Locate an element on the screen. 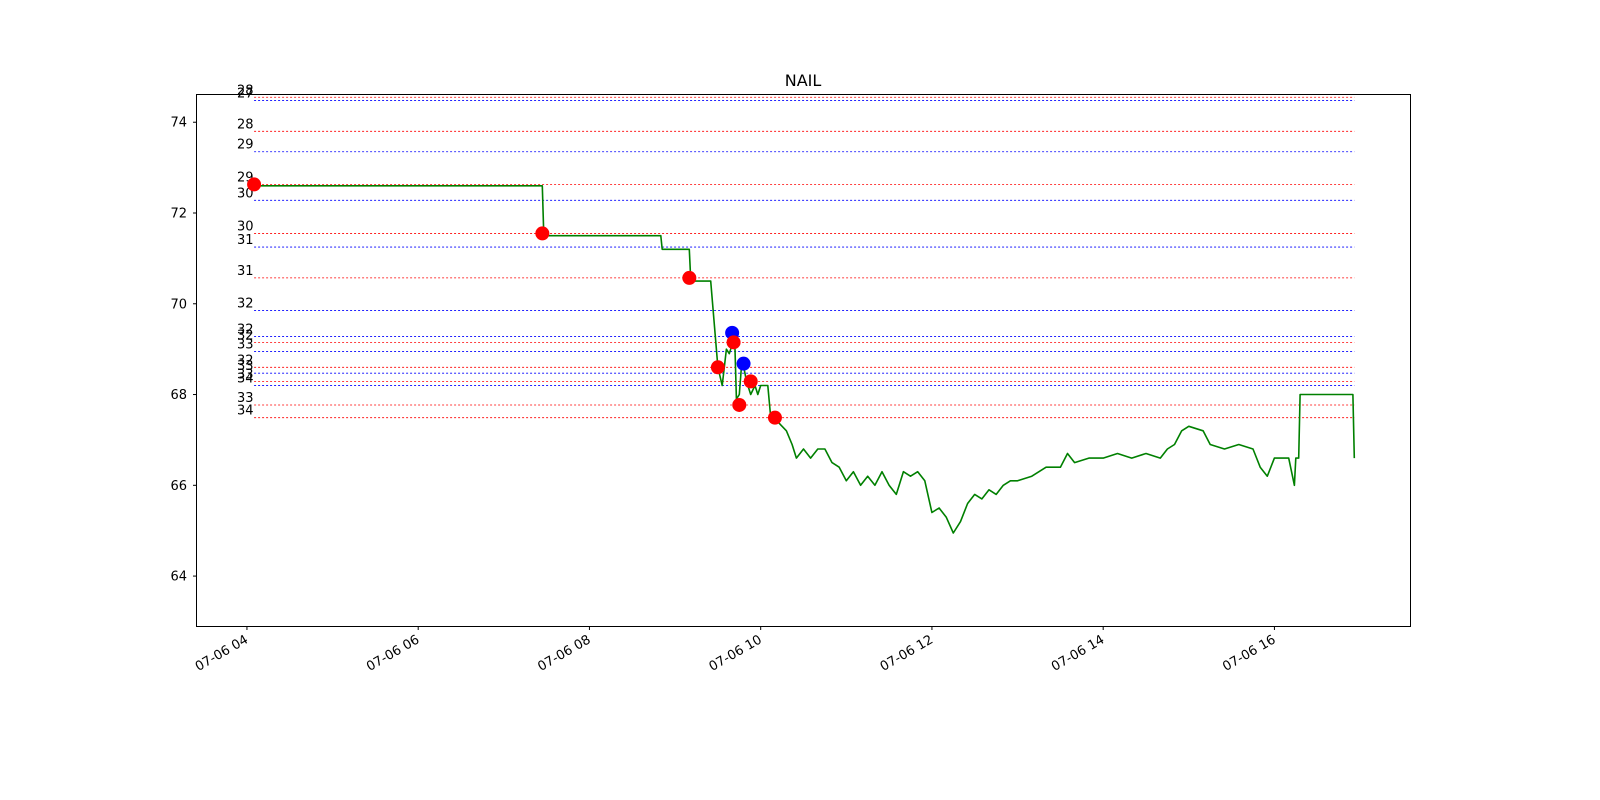 Image resolution: width=1600 pixels, height=800 pixels. y-tick-label: 66 is located at coordinates (178, 486).